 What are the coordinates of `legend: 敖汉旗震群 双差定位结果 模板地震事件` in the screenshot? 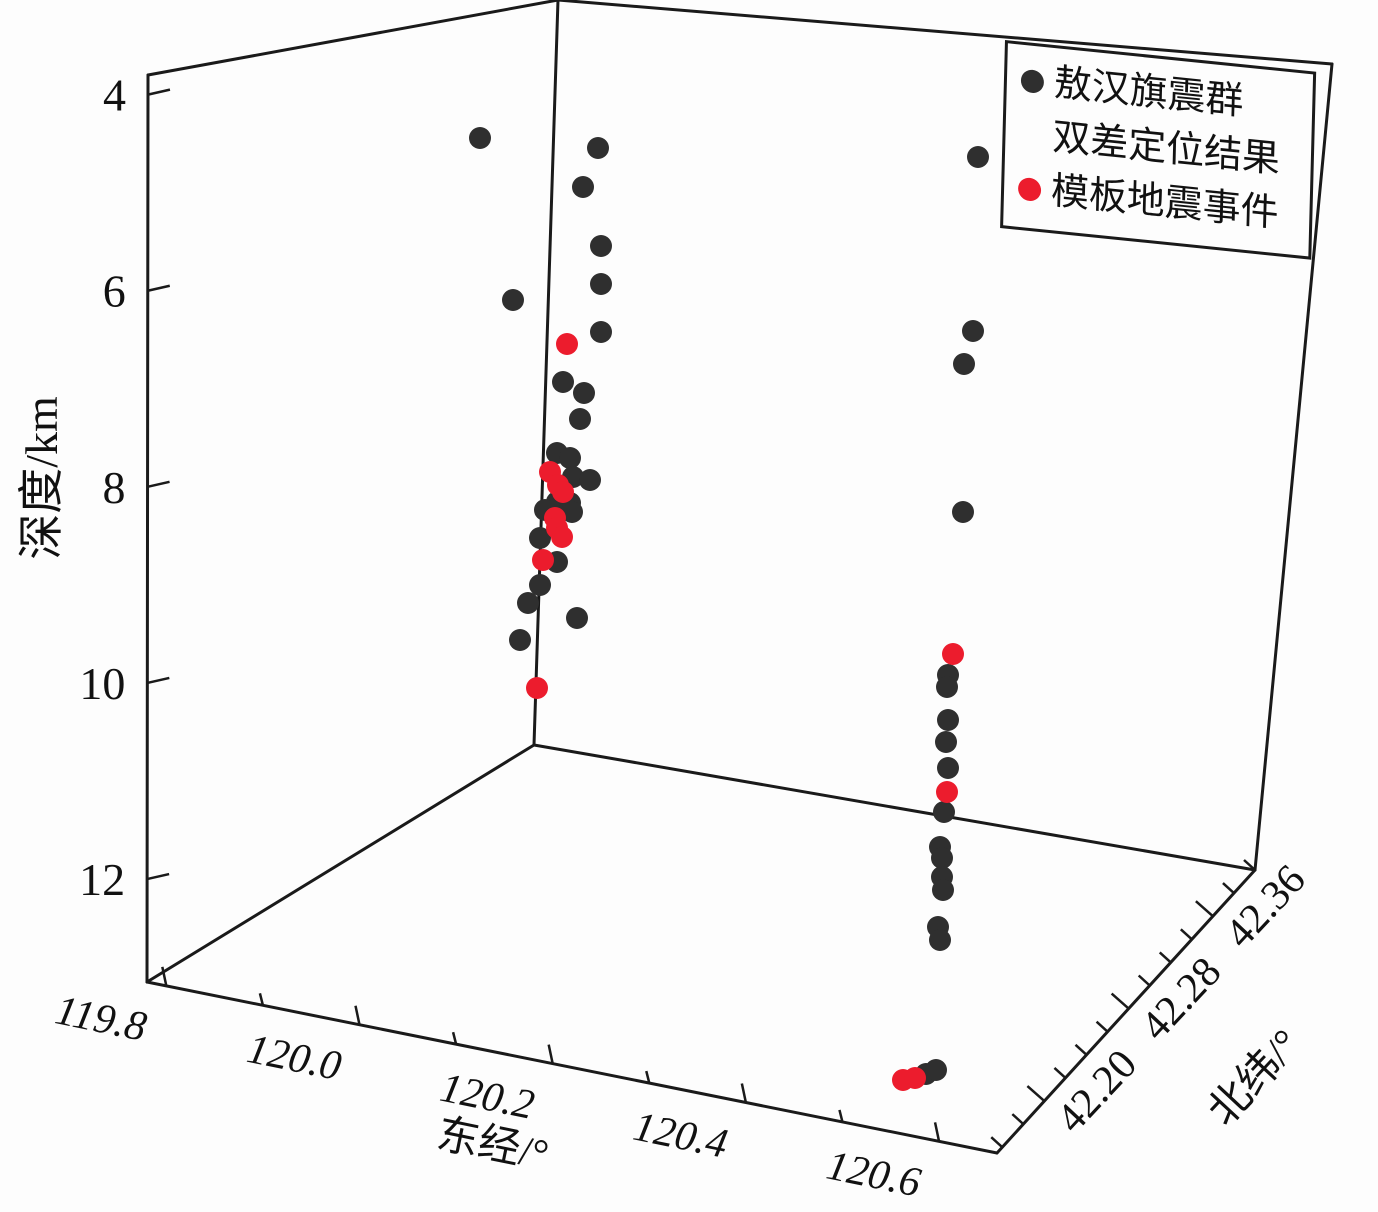 It's located at (1158, 150).